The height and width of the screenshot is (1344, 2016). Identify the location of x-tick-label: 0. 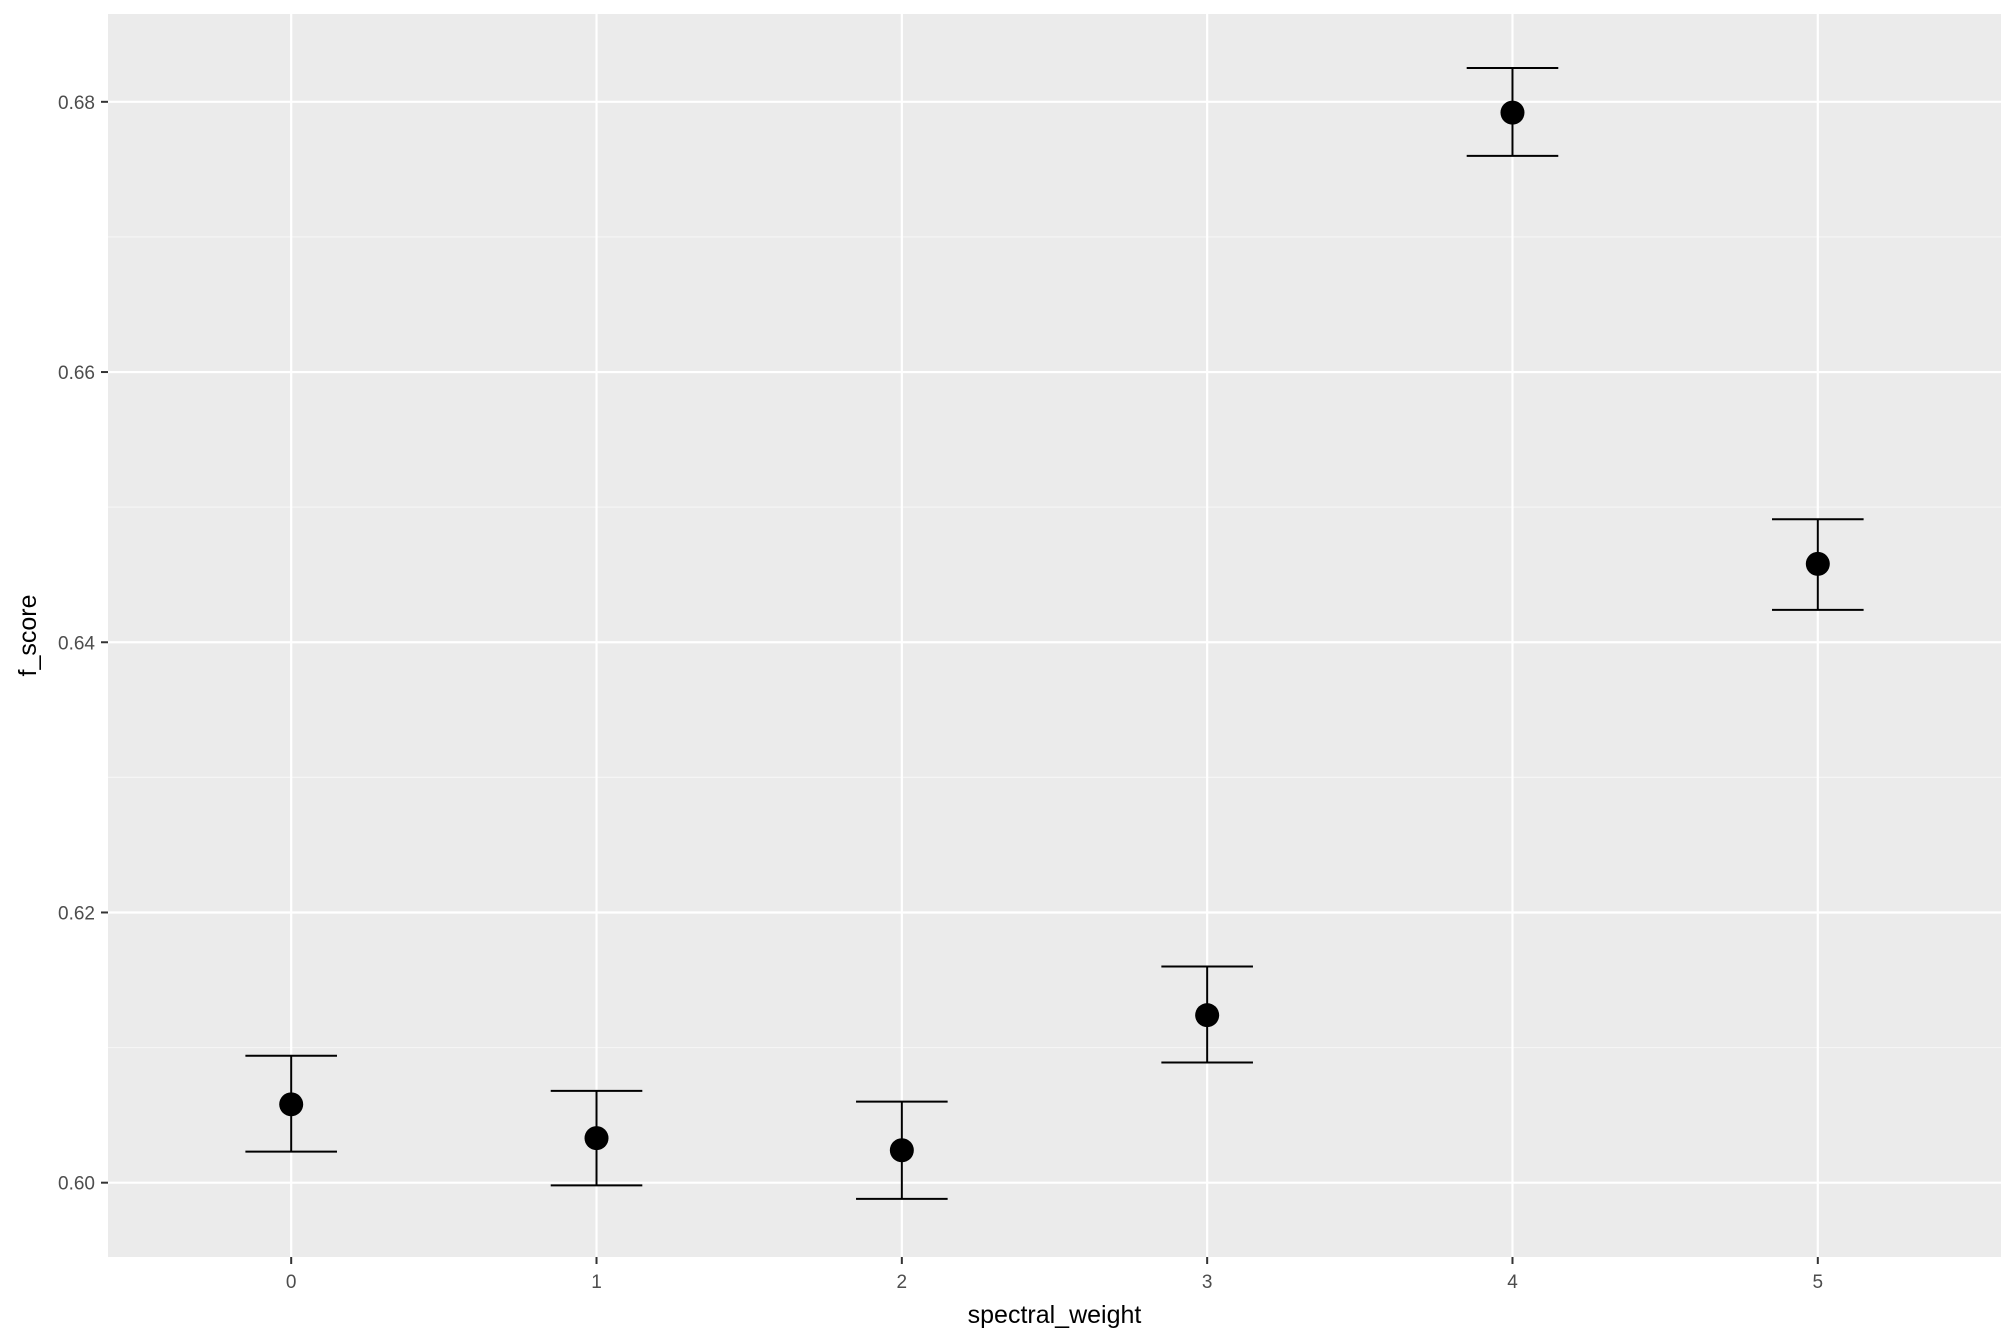
(291, 1282).